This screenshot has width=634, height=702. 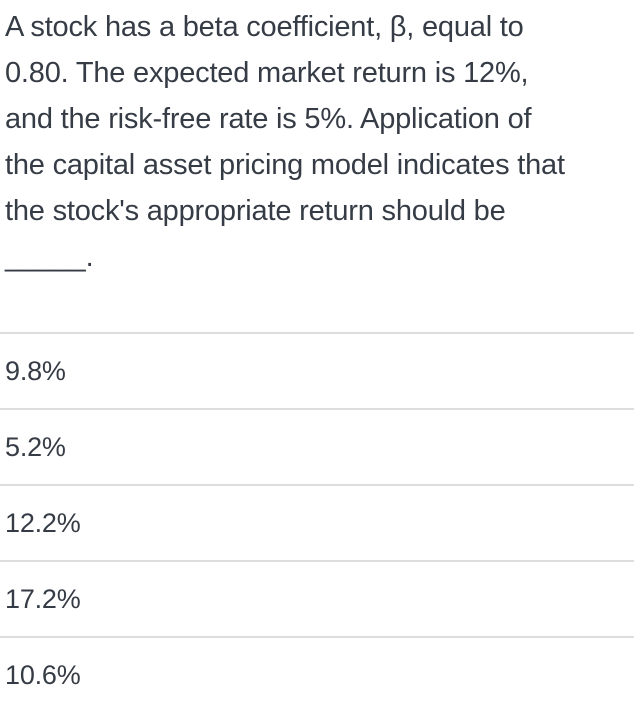 I want to click on answer-option-label: 17.2%, so click(x=43, y=598).